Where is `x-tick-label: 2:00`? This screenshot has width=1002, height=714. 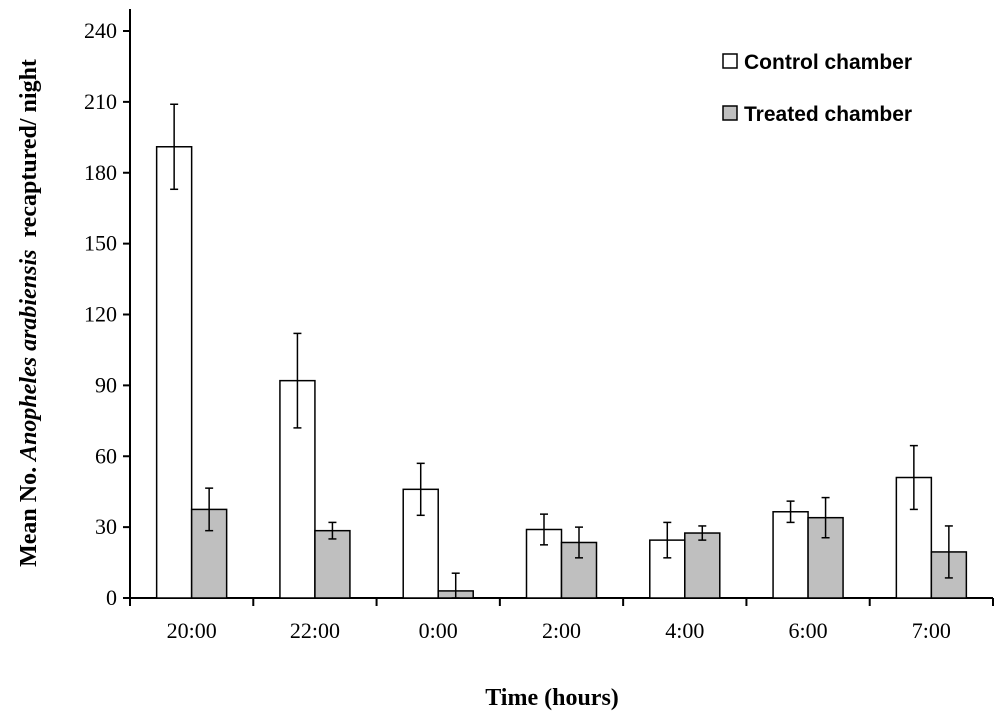
x-tick-label: 2:00 is located at coordinates (561, 630).